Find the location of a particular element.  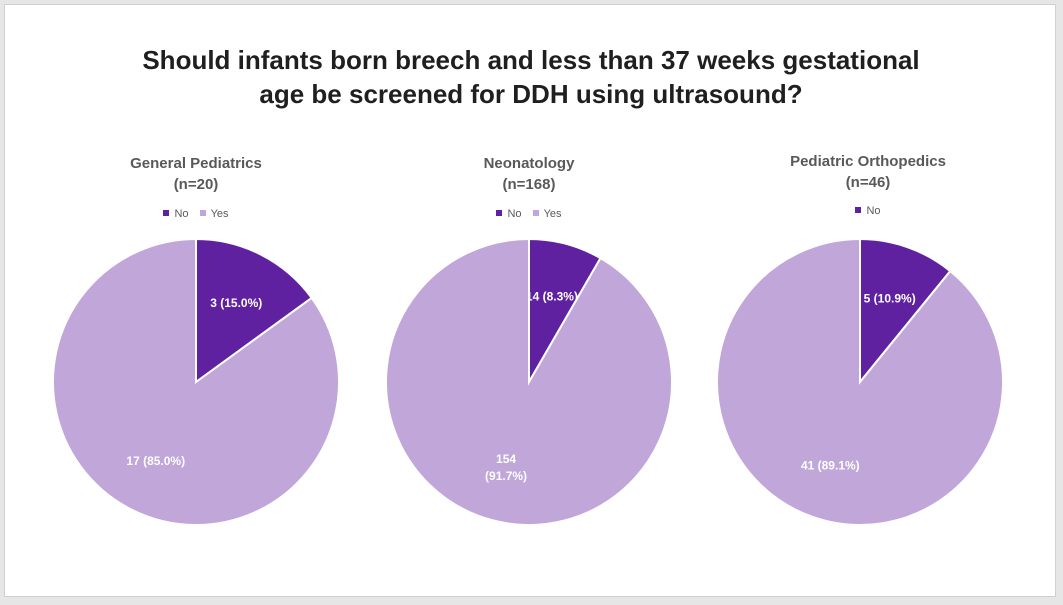

pie-pediatric-orthopedics: 5 (10.9%) 41 (89.1%) is located at coordinates (860, 381).